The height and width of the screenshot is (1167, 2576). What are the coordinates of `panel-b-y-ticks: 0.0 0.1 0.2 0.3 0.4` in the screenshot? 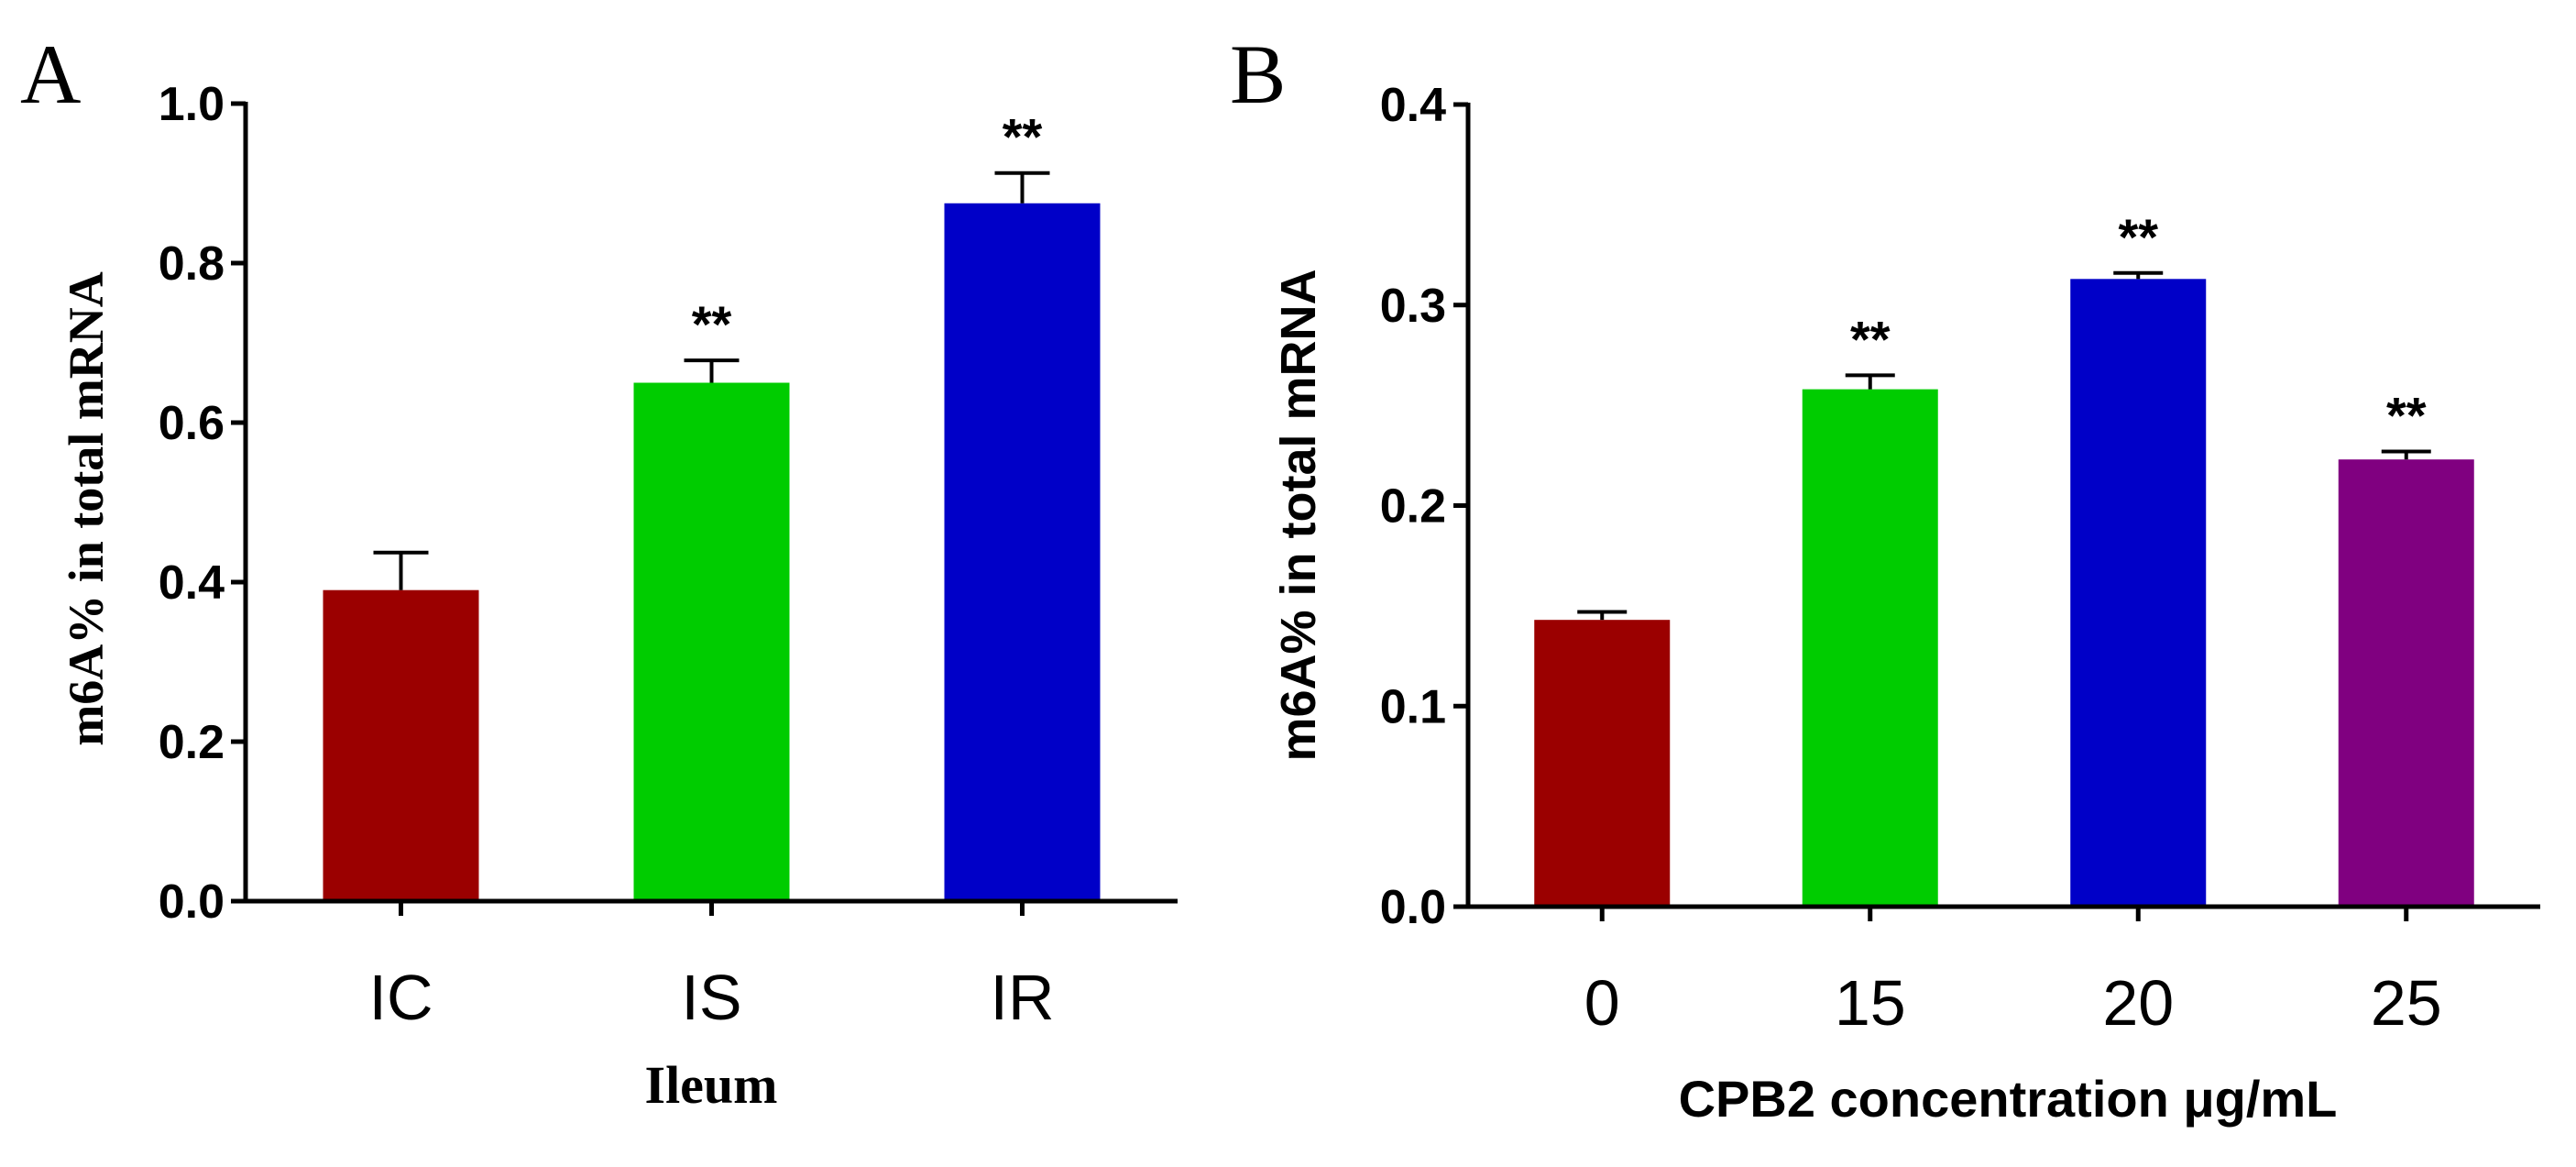 It's located at (1424, 506).